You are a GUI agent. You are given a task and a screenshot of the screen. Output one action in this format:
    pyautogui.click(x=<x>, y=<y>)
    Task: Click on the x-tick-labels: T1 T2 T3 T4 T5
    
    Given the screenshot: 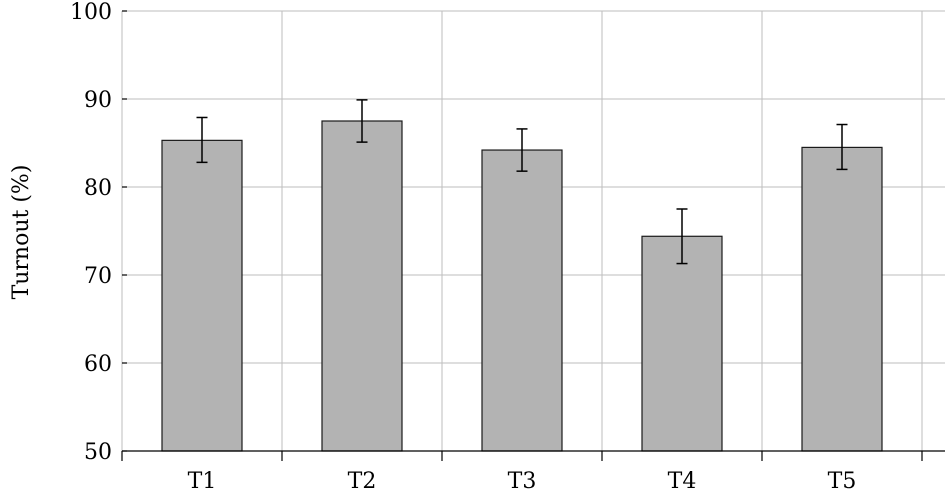 What is the action you would take?
    pyautogui.click(x=522, y=481)
    